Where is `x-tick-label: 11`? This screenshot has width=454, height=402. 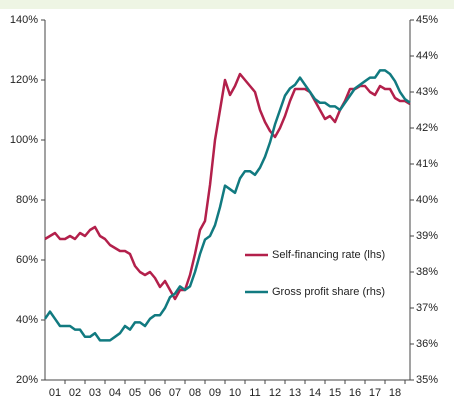 x-tick-label: 11 is located at coordinates (254, 393).